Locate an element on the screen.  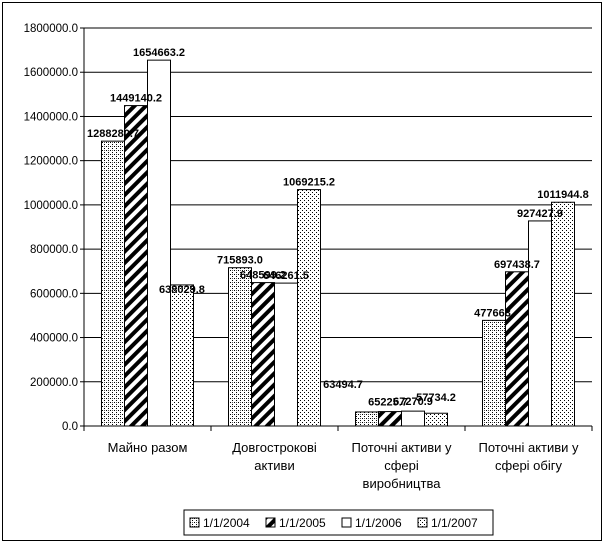
y-tick-label: 0.0 is located at coordinates (70, 427).